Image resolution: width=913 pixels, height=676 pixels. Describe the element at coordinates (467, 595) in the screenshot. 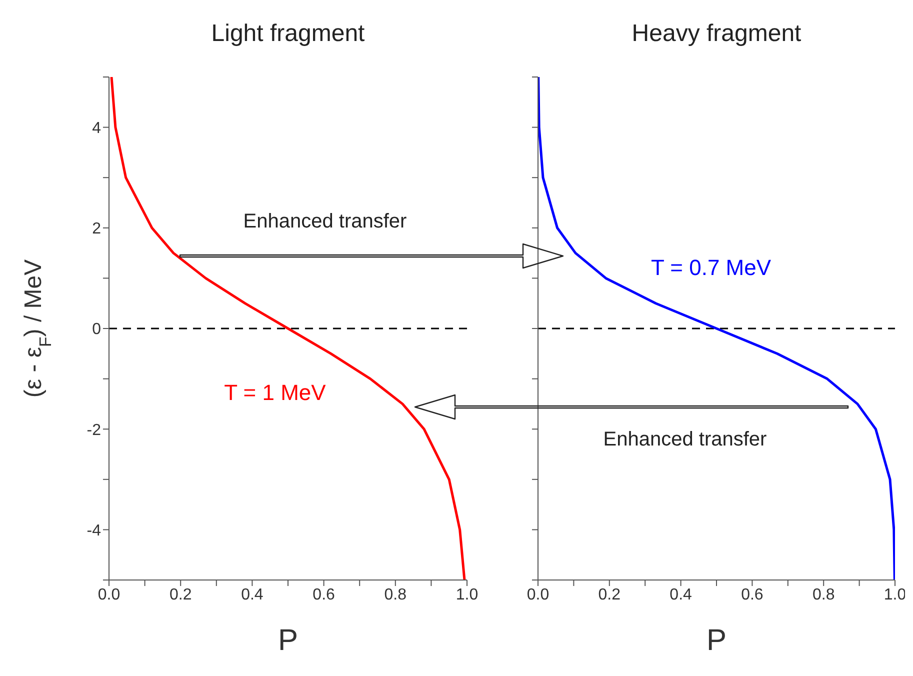

I see `x-tick-label: 1.0` at that location.